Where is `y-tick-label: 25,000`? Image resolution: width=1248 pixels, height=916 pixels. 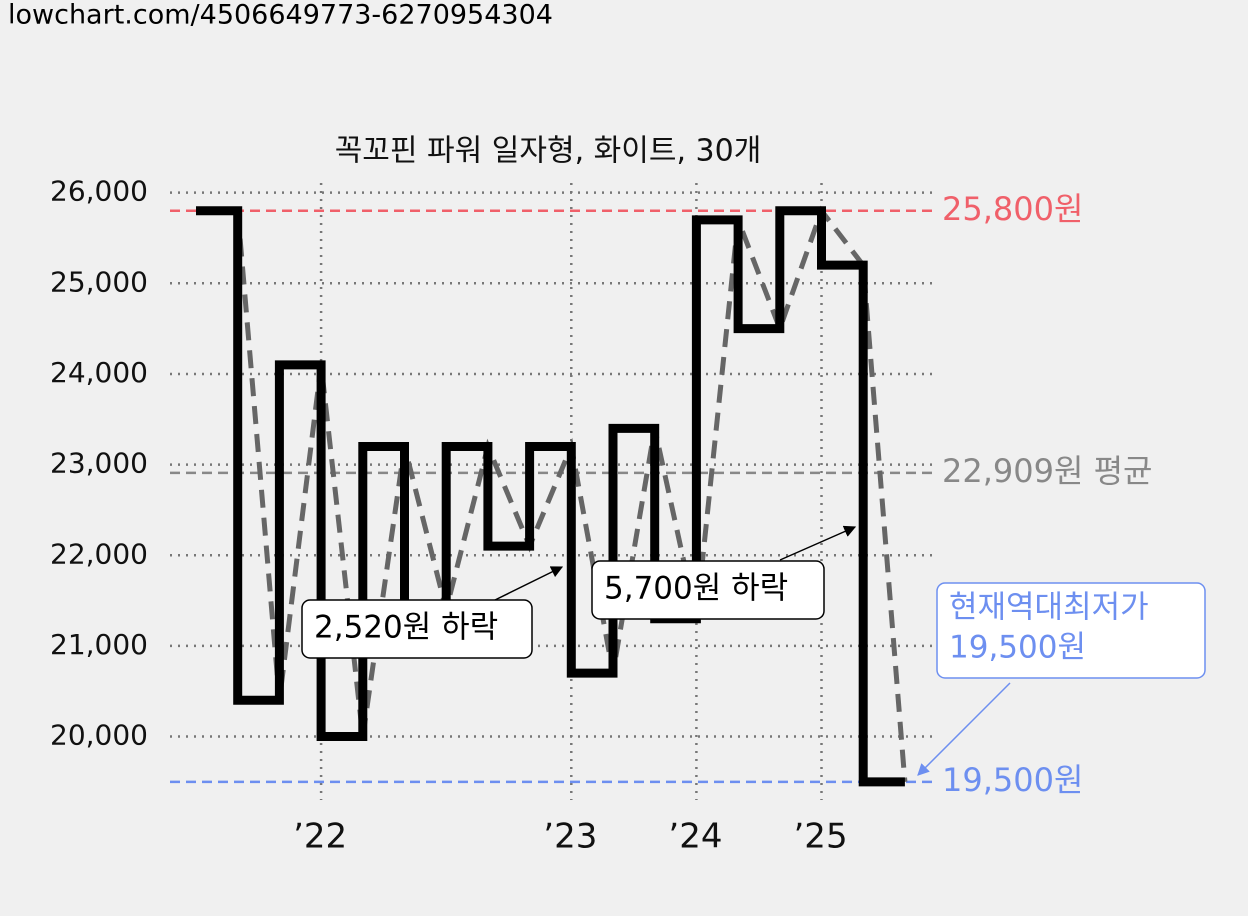
y-tick-label: 25,000 is located at coordinates (99, 281).